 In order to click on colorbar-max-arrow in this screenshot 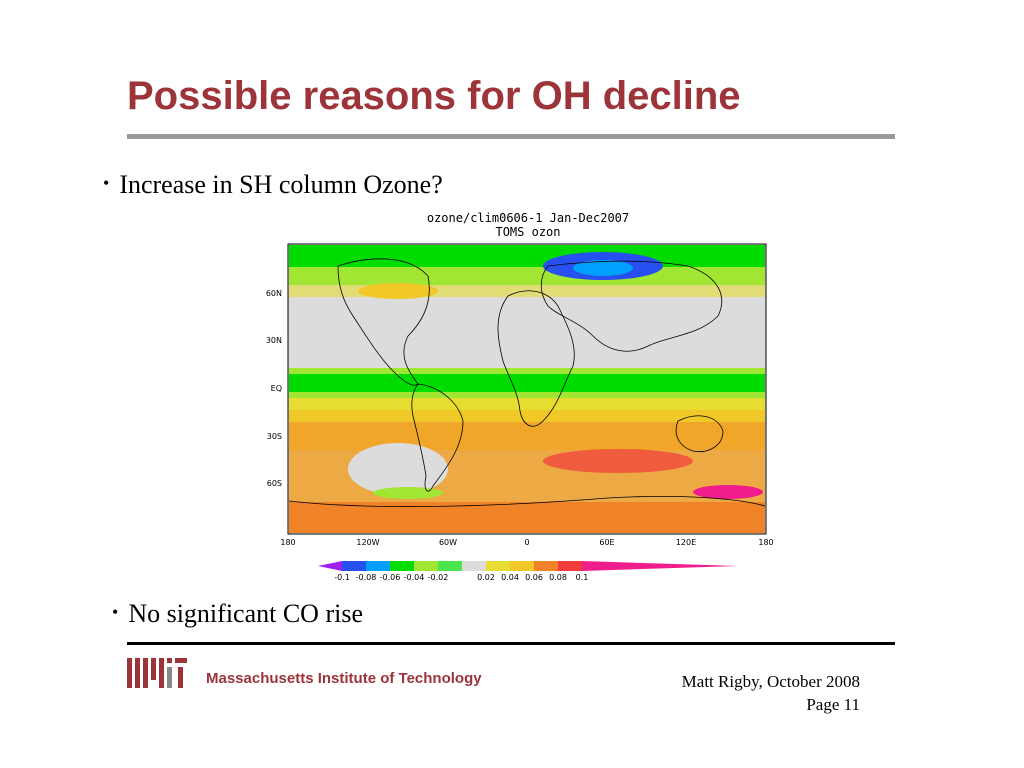, I will do `click(660, 566)`.